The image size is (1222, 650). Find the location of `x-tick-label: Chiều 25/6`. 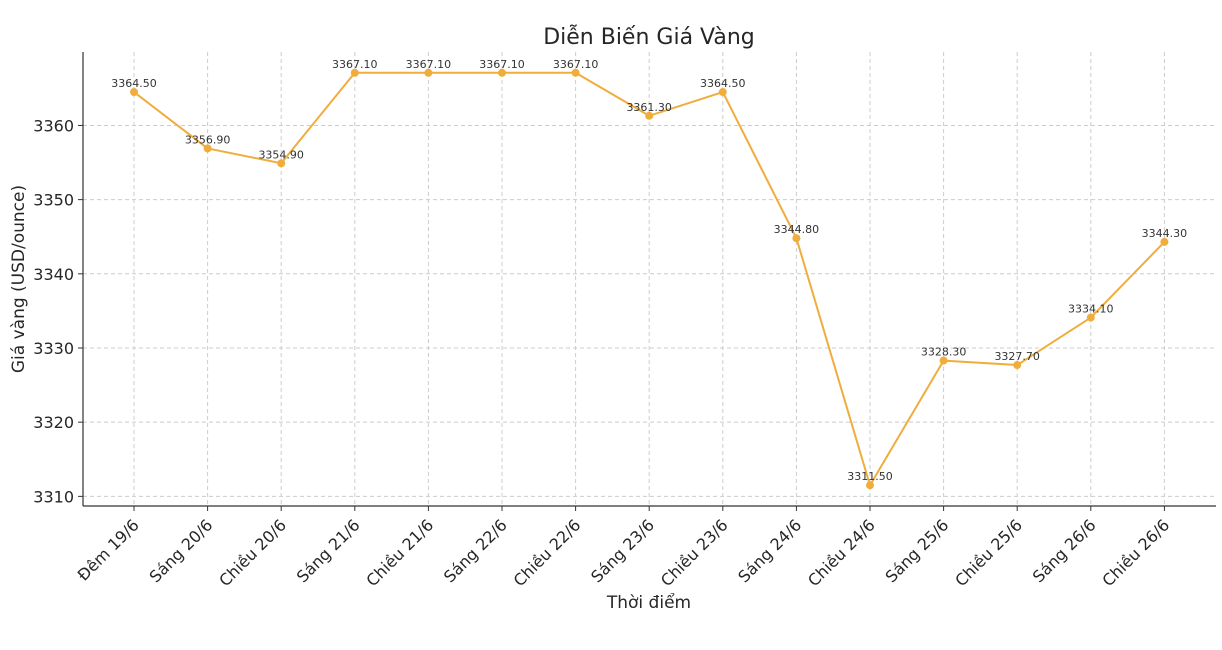

x-tick-label: Chiều 25/6 is located at coordinates (988, 552).